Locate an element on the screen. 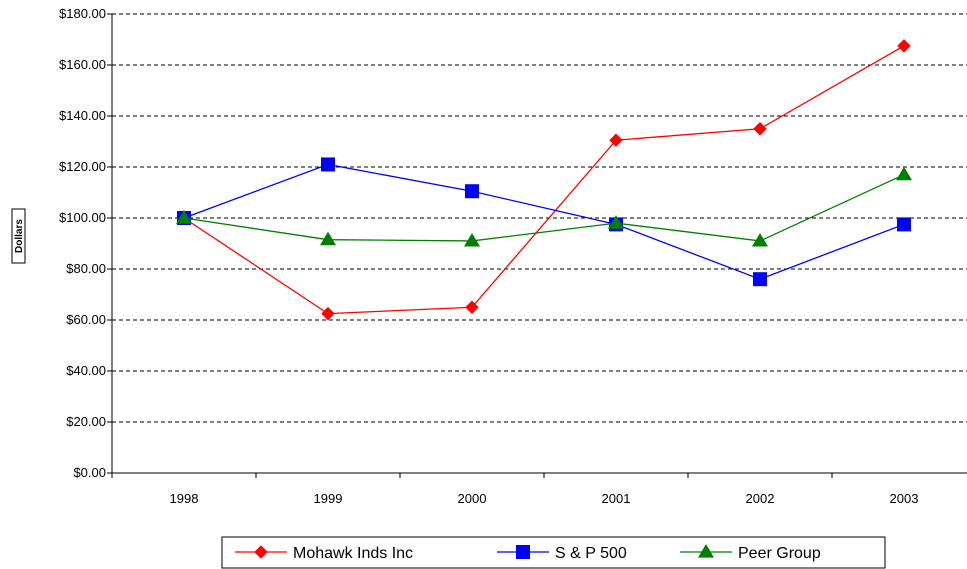 The image size is (967, 569). x-tick-label: 1998 is located at coordinates (184, 498).